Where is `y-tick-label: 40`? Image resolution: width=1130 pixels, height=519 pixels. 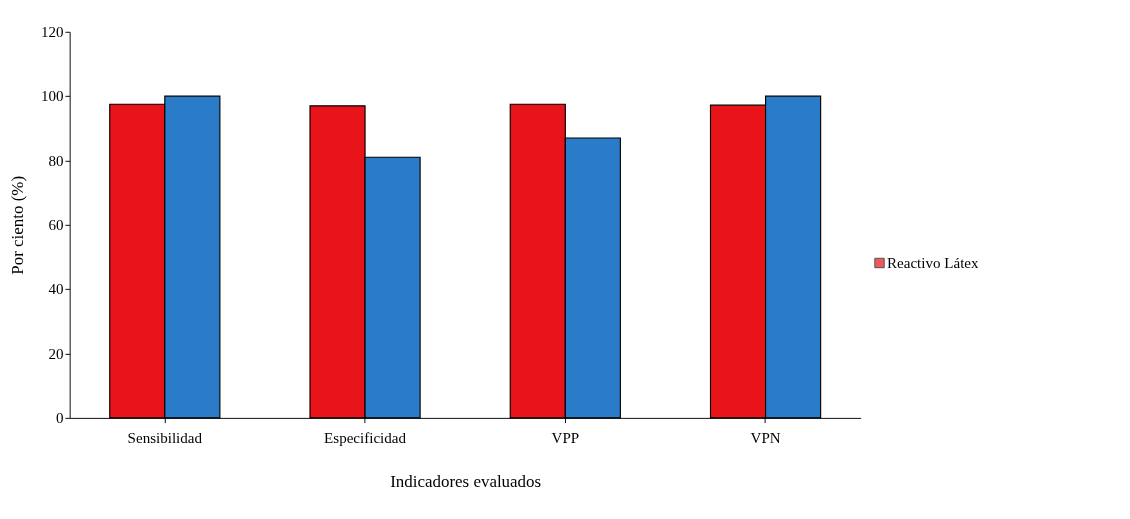 y-tick-label: 40 is located at coordinates (56, 289).